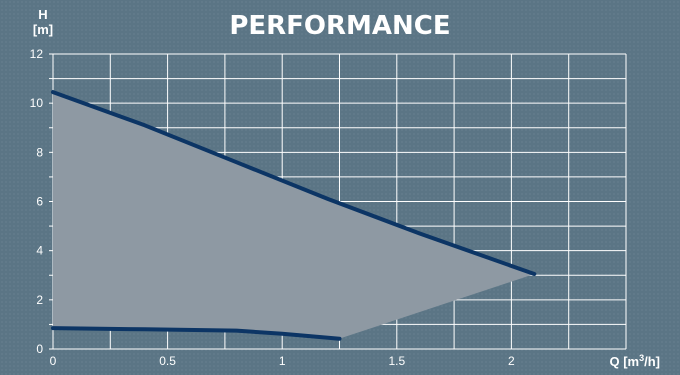 Image resolution: width=680 pixels, height=375 pixels. I want to click on x-axis-label: Q [m3/h], so click(634, 361).